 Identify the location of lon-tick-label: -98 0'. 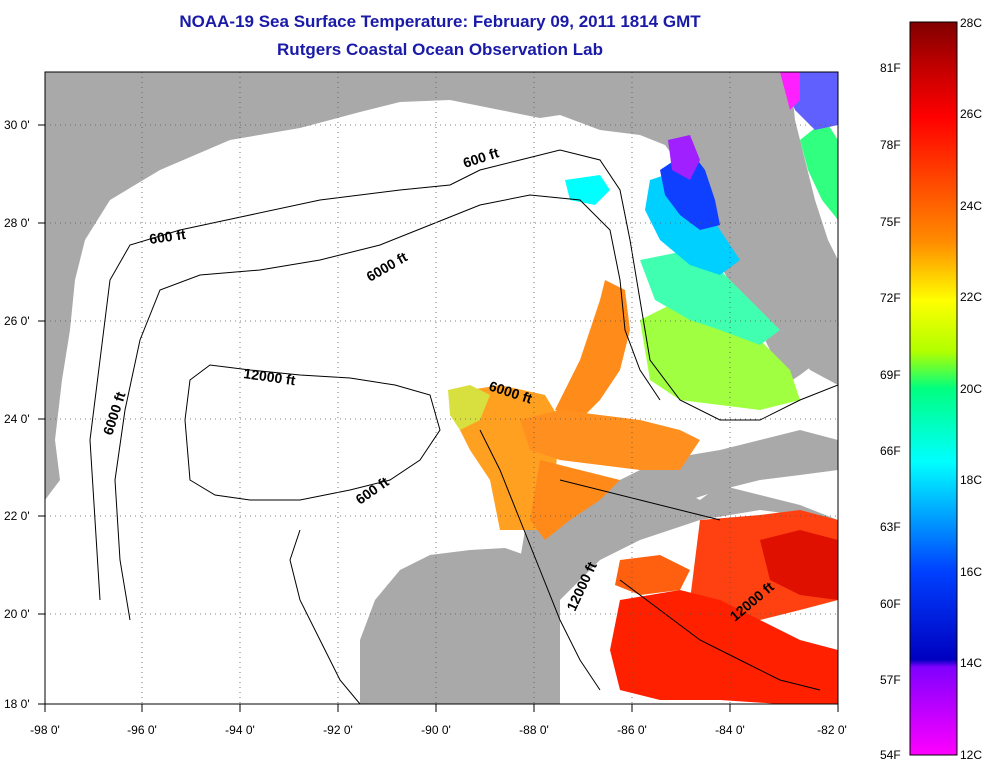
(45, 730).